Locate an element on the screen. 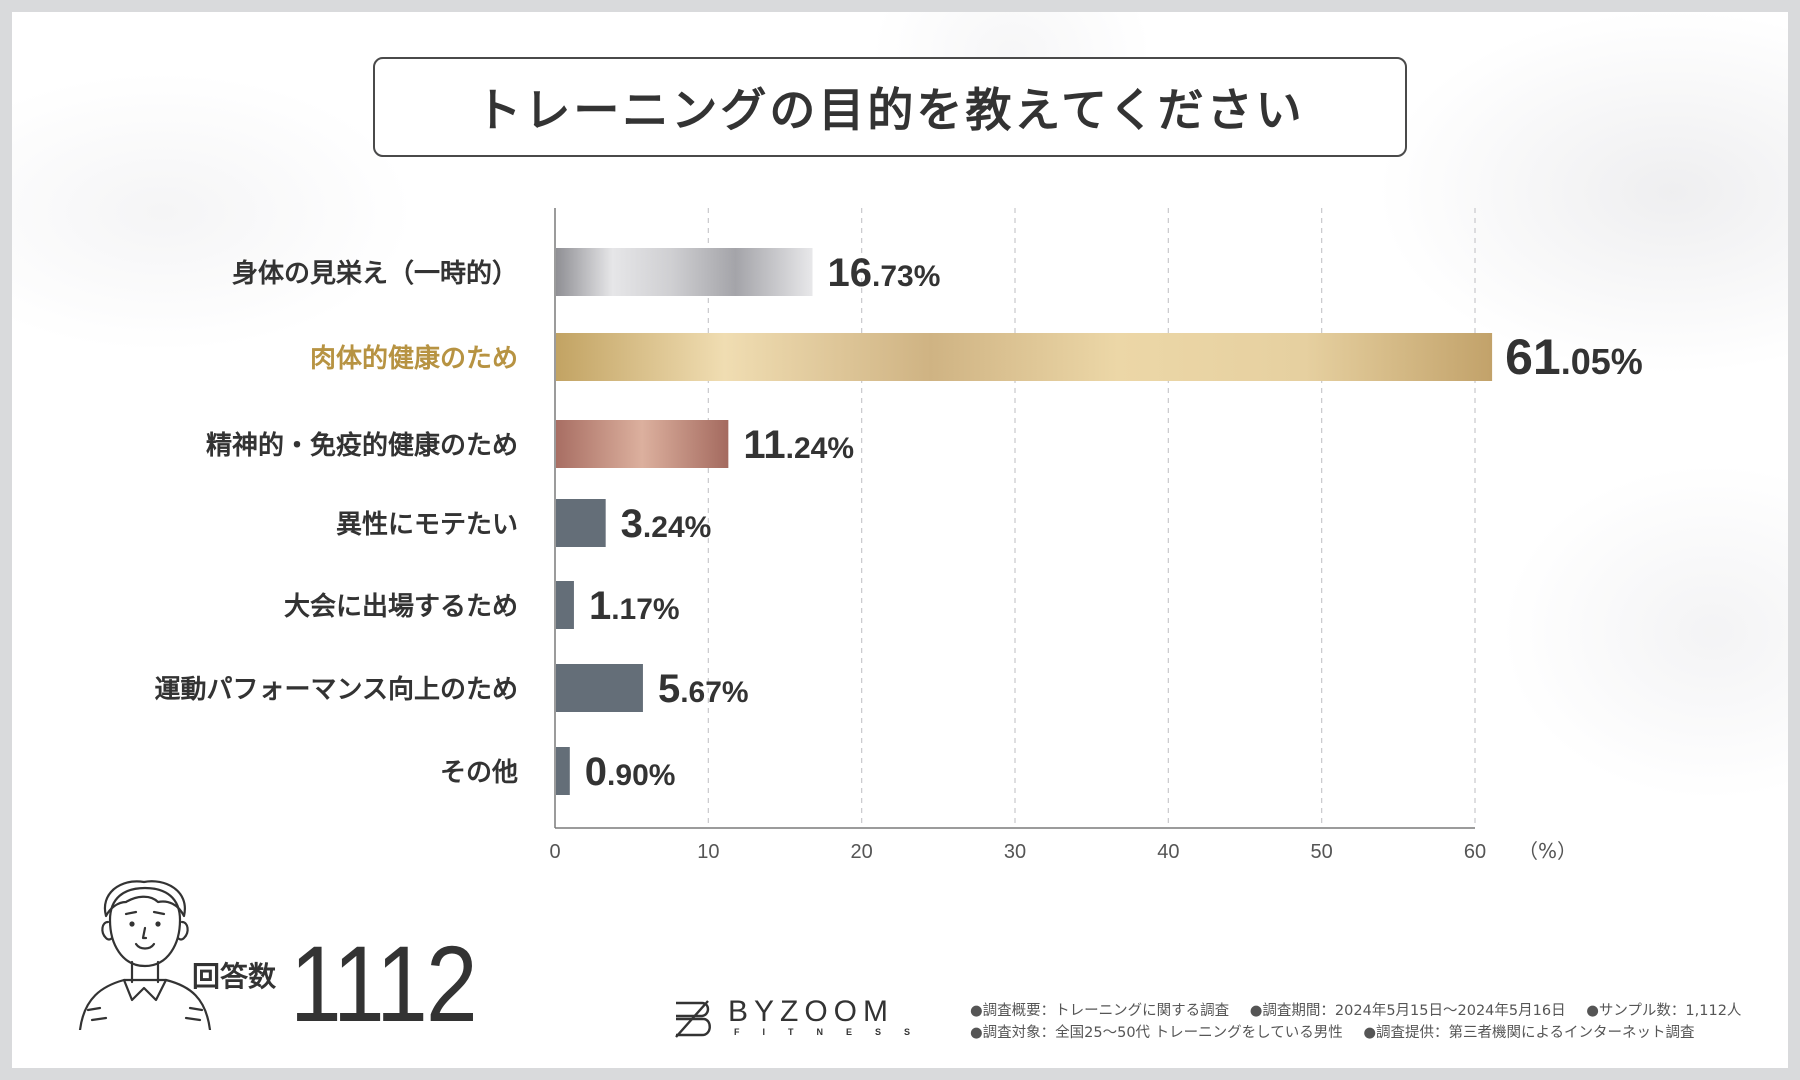 This screenshot has height=1080, width=1800. category-label-0: 身体の見栄え（一時的） is located at coordinates (375, 273).